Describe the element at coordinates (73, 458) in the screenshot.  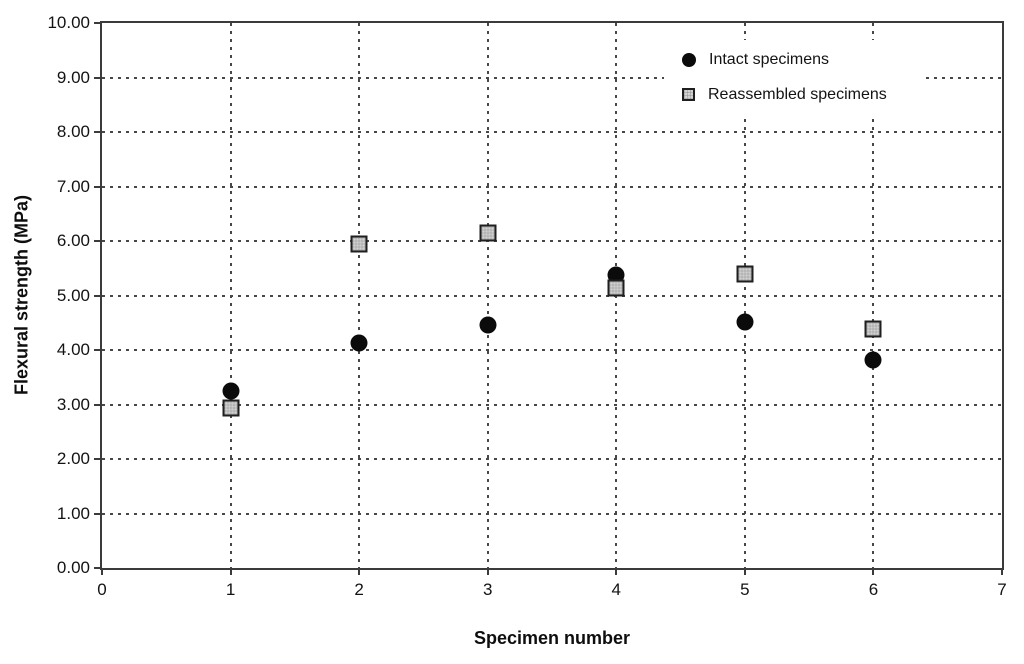
I see `y-tick-label: 2.00` at that location.